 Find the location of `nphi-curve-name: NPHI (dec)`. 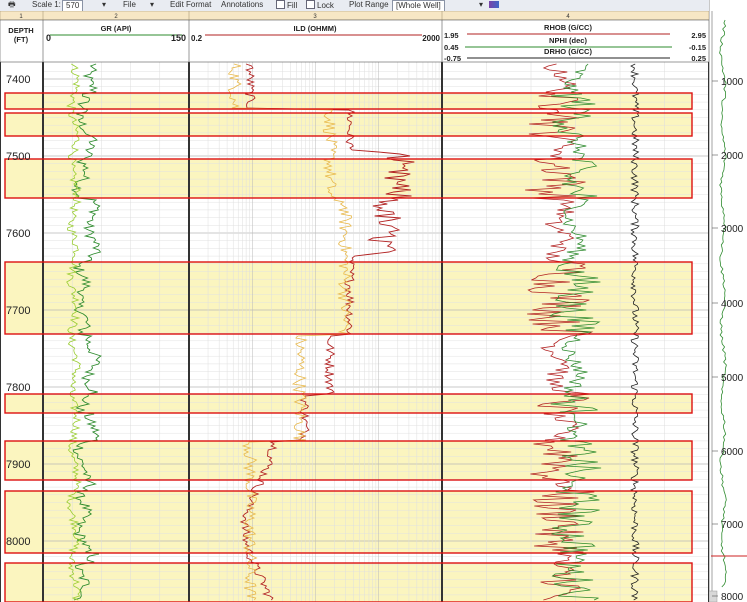

nphi-curve-name: NPHI (dec) is located at coordinates (568, 40).